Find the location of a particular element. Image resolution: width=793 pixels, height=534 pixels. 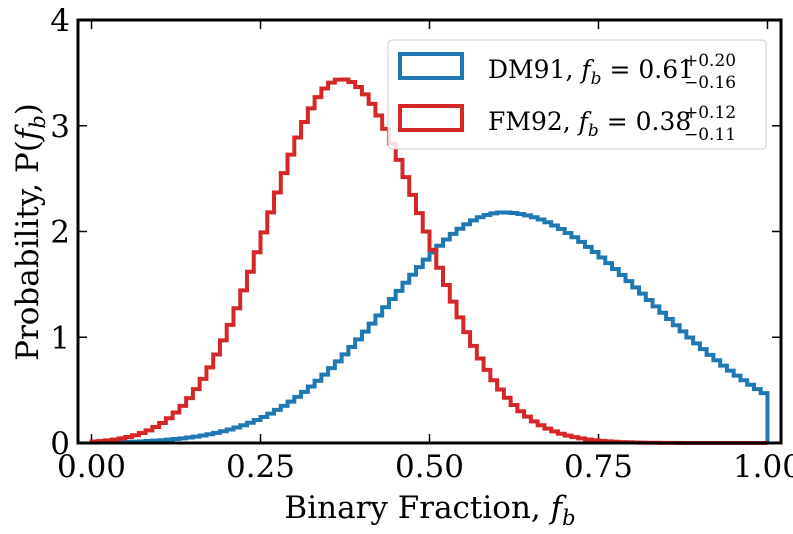

legend-label-fm92: FM92, fb = 0.38 is located at coordinates (589, 124).